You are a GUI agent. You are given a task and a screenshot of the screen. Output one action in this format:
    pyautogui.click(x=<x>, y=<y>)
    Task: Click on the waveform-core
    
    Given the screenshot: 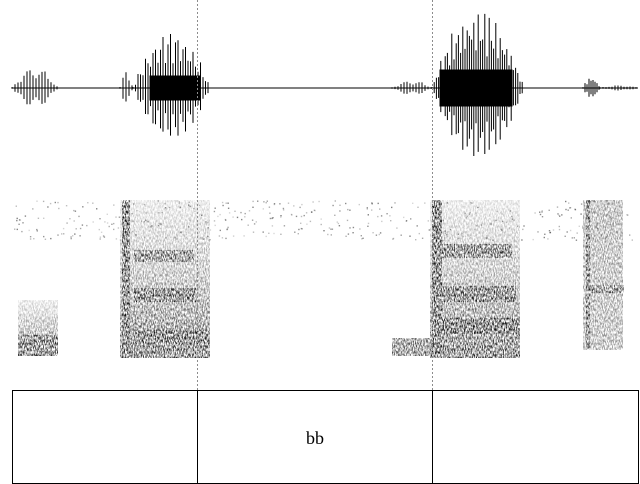 What is the action you would take?
    pyautogui.click(x=476, y=88)
    